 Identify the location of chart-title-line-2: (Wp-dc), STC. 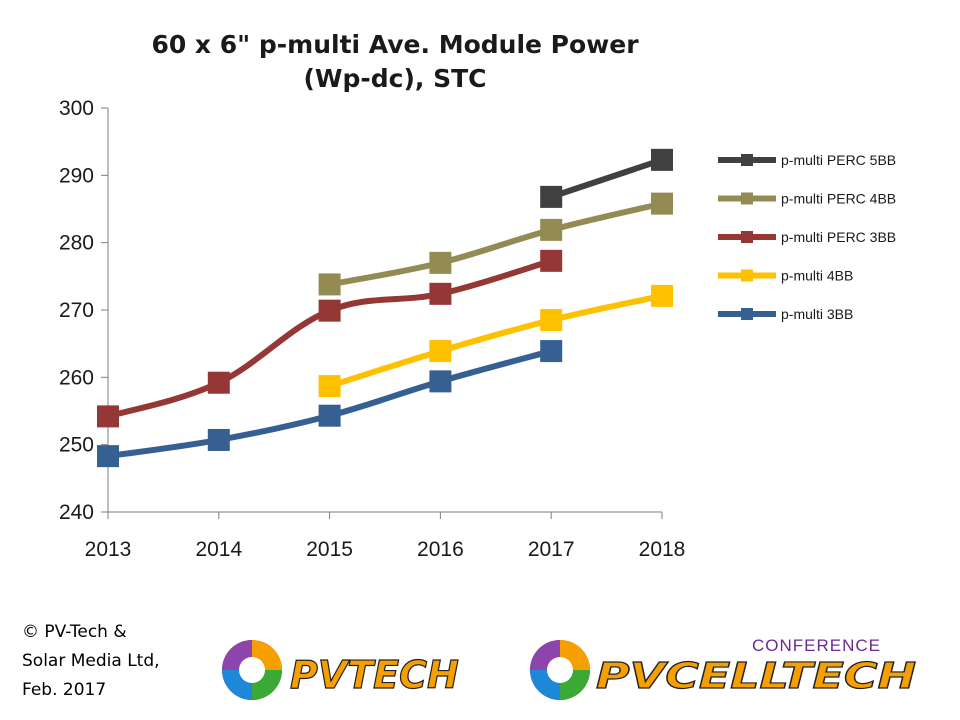
(395, 78).